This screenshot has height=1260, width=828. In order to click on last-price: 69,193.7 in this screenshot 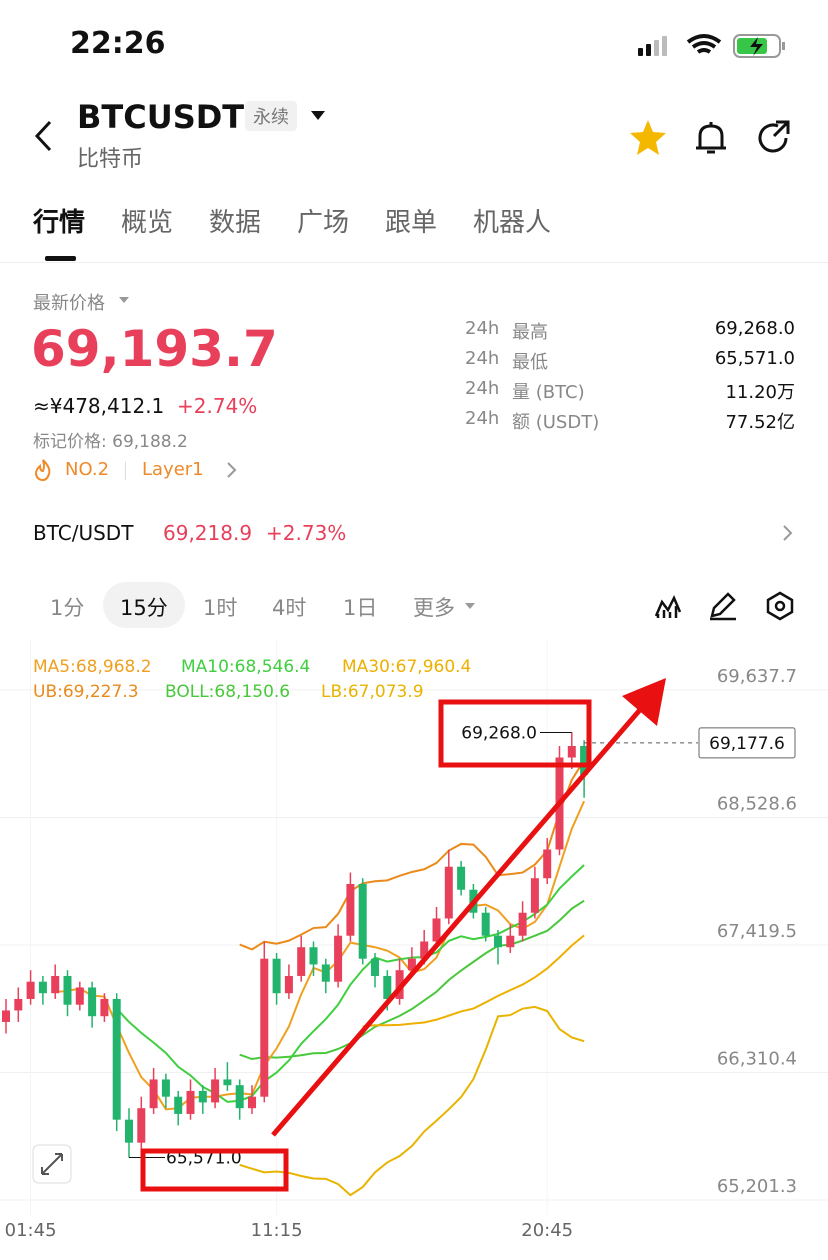, I will do `click(154, 349)`.